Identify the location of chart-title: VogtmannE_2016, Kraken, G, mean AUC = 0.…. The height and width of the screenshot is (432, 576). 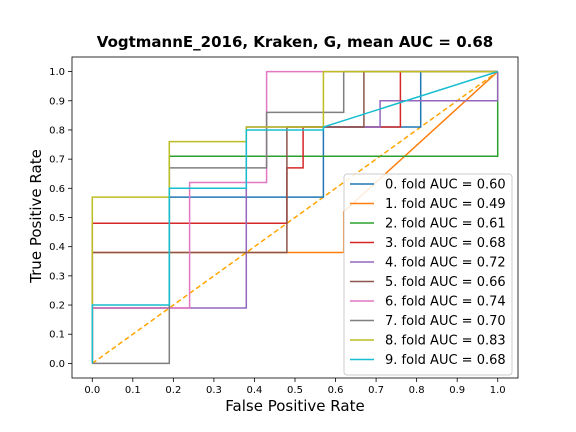
(295, 42).